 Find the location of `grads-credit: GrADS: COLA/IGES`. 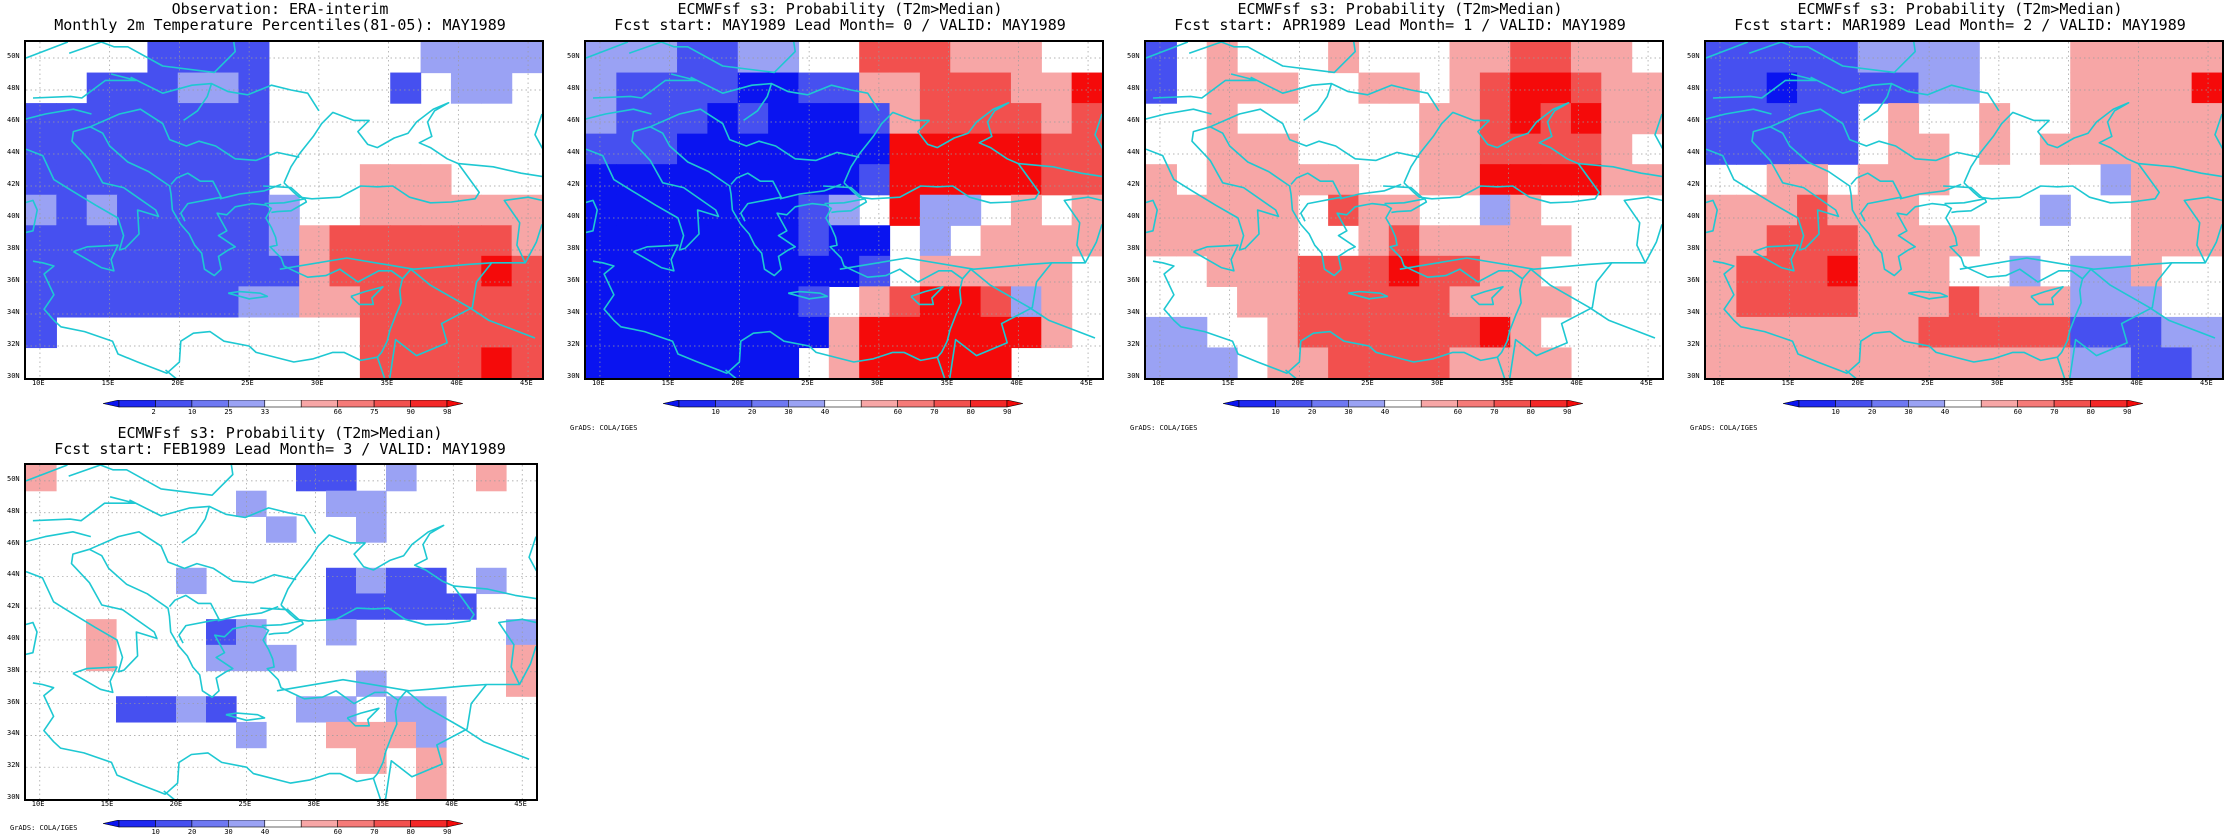

grads-credit: GrADS: COLA/IGES is located at coordinates (1724, 428).